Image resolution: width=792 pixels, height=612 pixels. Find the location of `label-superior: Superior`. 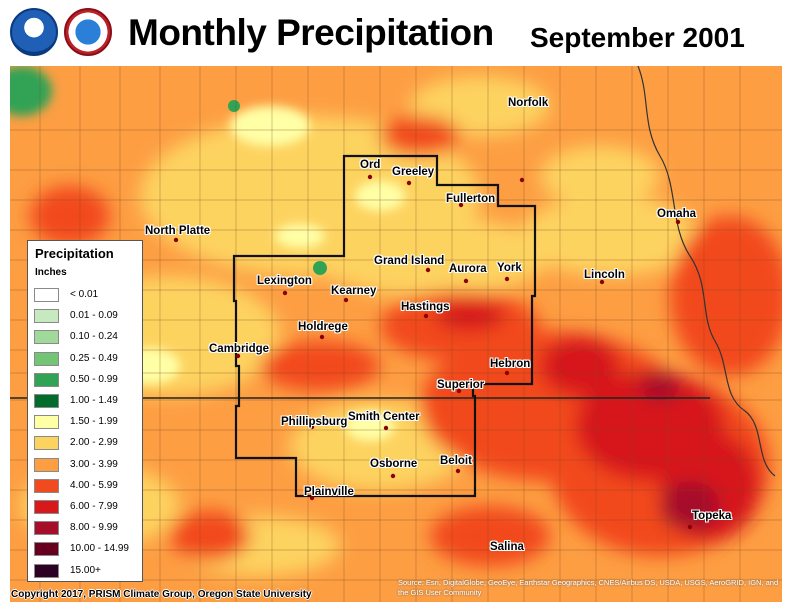

label-superior: Superior is located at coordinates (461, 385).